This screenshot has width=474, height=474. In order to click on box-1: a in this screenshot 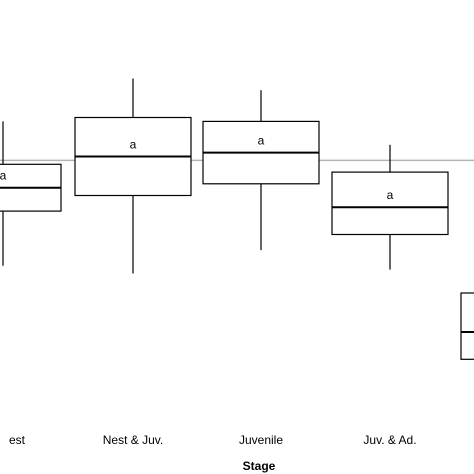, I will do `click(31, 193)`.